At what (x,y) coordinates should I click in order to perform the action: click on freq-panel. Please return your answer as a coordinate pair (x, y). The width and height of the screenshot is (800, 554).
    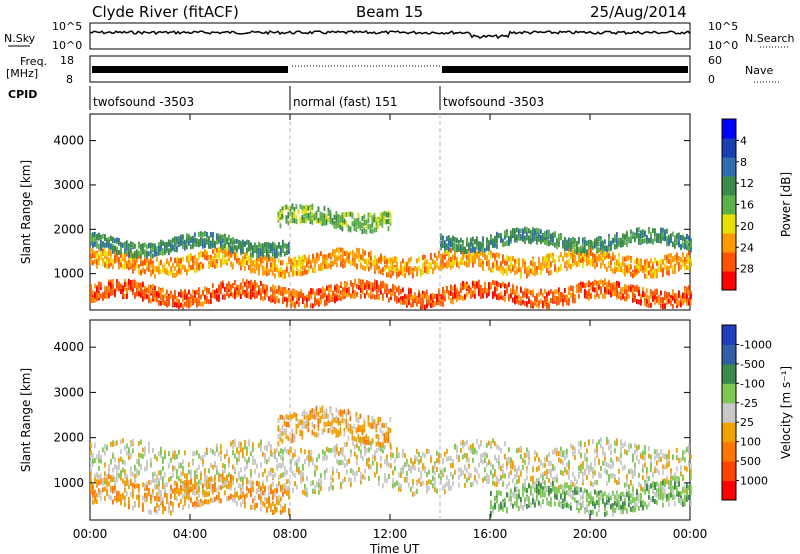
    Looking at the image, I should click on (390, 69).